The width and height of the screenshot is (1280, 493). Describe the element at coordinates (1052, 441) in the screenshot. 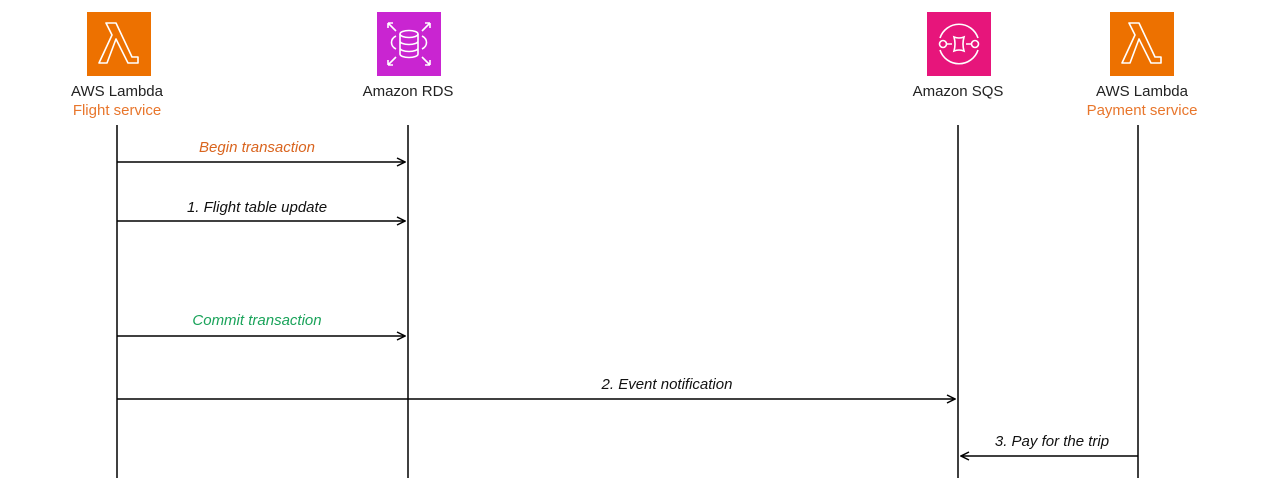

I see `message-label: 3. Pay for the trip` at that location.